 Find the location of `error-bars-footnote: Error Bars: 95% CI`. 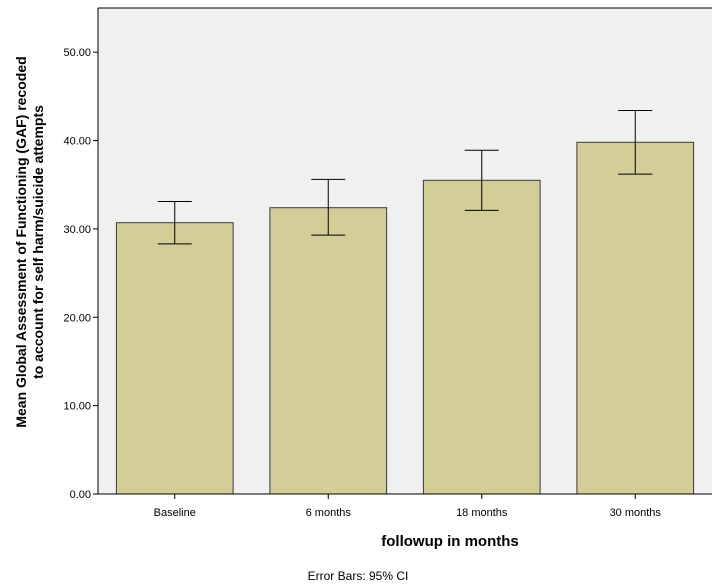

error-bars-footnote: Error Bars: 95% CI is located at coordinates (358, 576).